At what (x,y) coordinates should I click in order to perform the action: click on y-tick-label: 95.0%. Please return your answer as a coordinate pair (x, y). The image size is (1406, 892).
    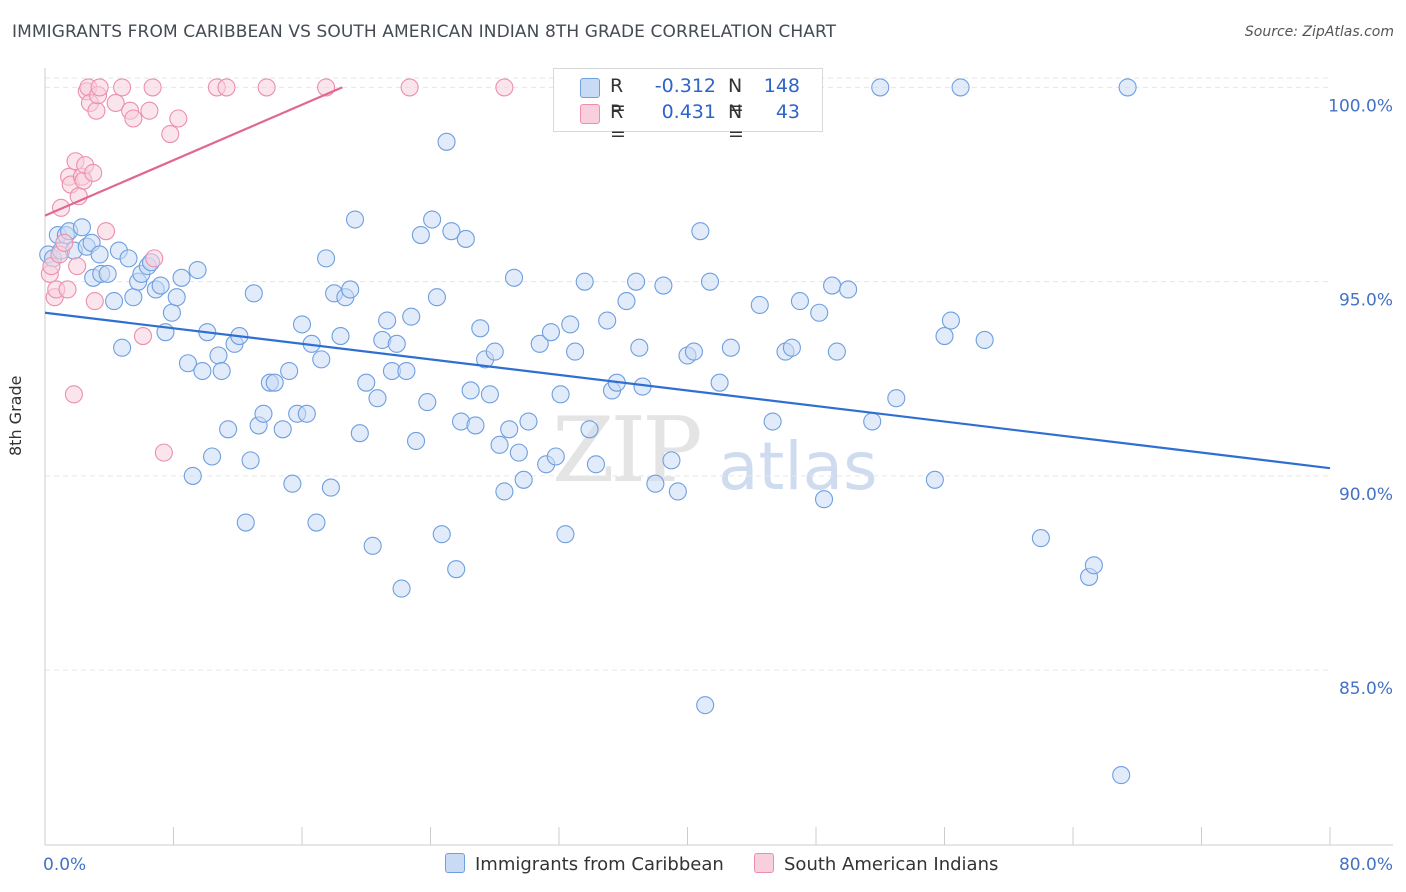
    Looking at the image, I should click on (1366, 301).